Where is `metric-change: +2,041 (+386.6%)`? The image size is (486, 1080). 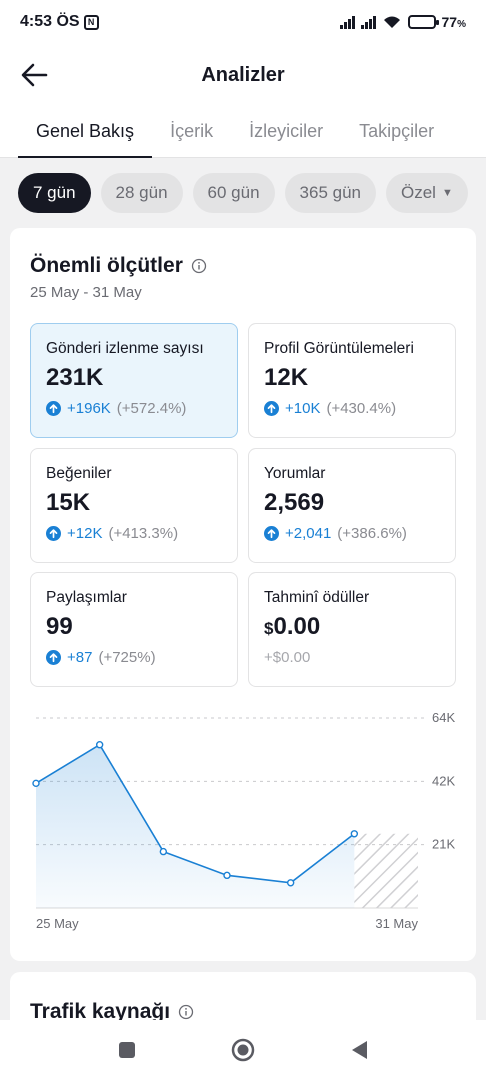
metric-change: +2,041 (+386.6%) is located at coordinates (359, 533).